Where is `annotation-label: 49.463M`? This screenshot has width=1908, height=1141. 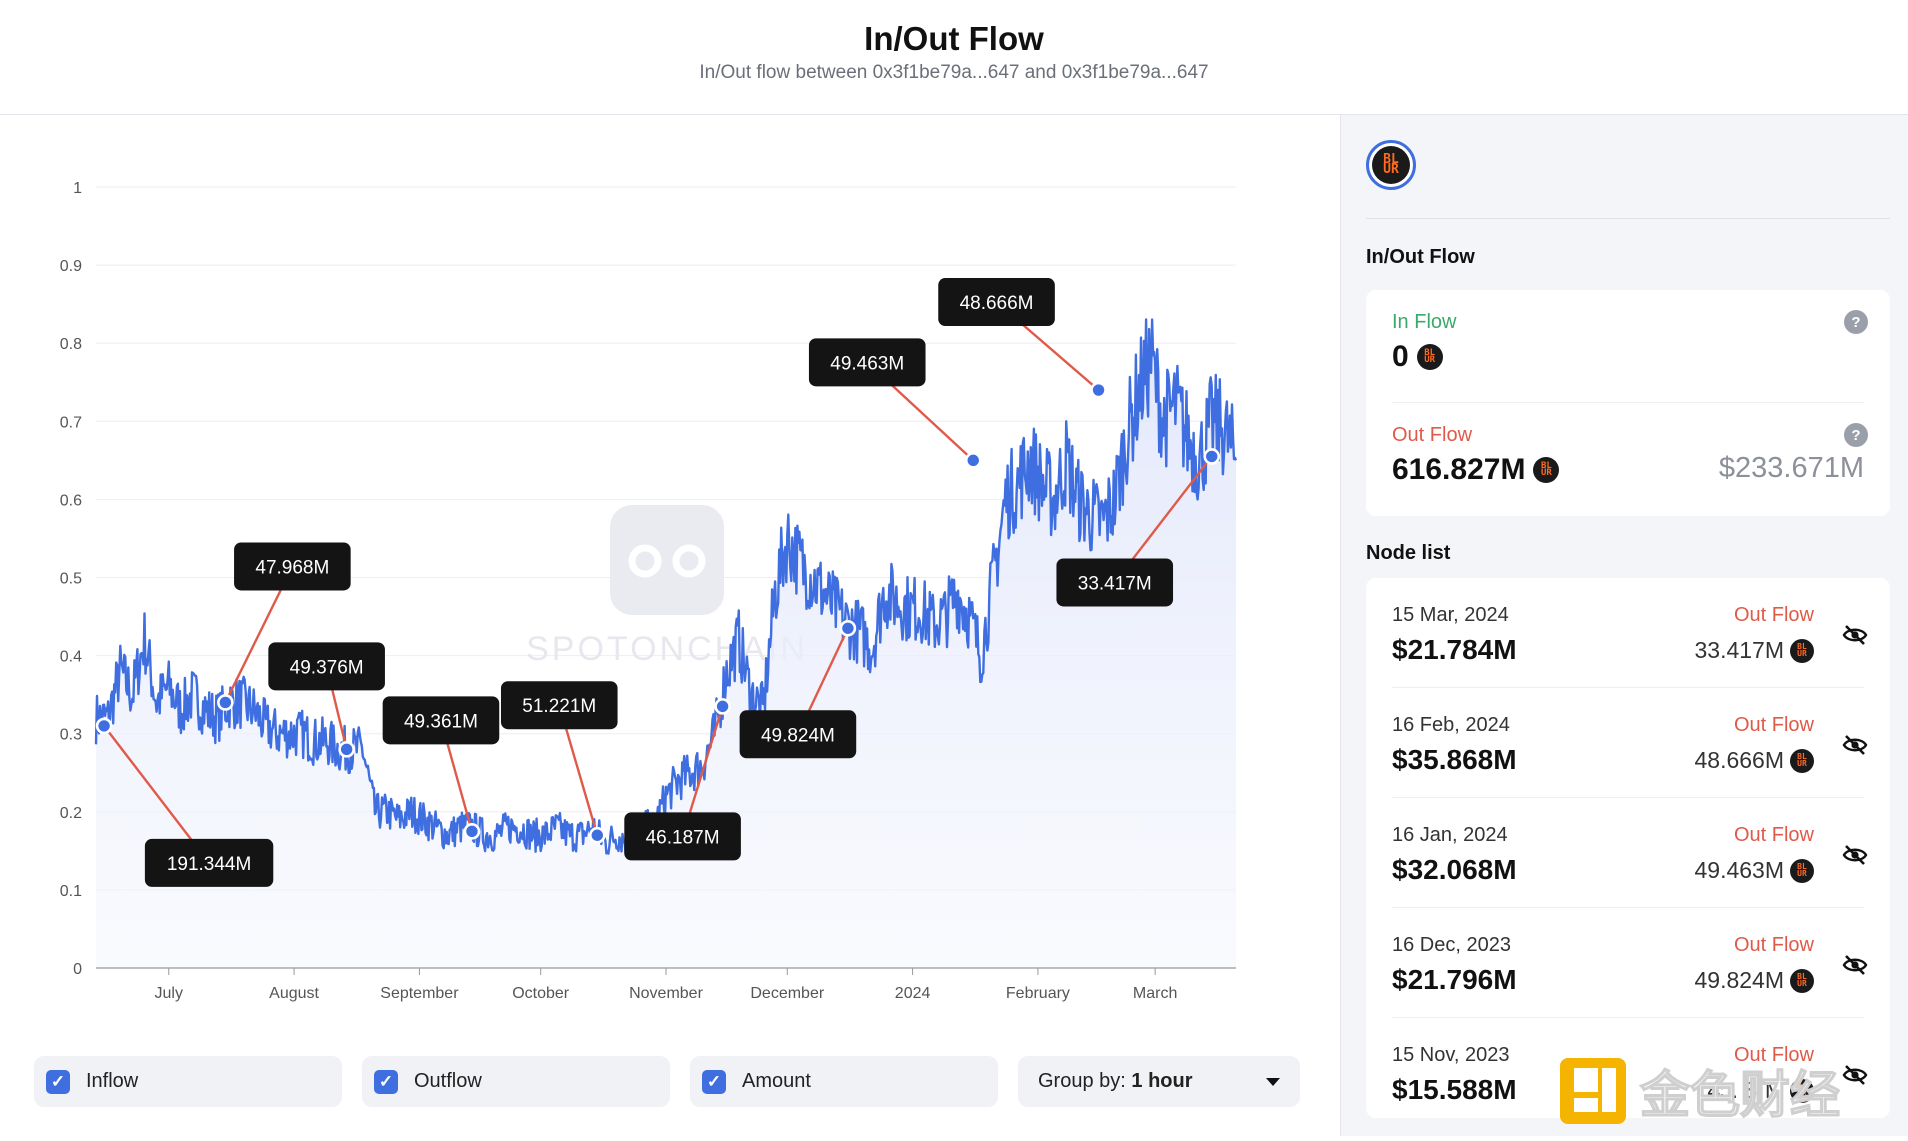
annotation-label: 49.463M is located at coordinates (867, 363).